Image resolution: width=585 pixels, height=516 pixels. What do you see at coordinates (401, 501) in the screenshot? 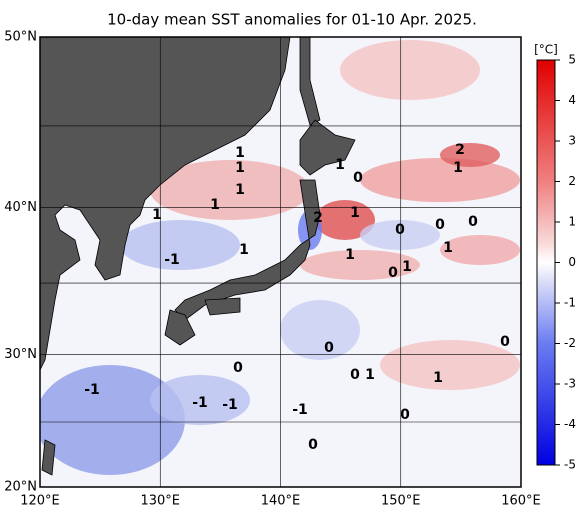
I see `lon-label: 150°E` at bounding box center [401, 501].